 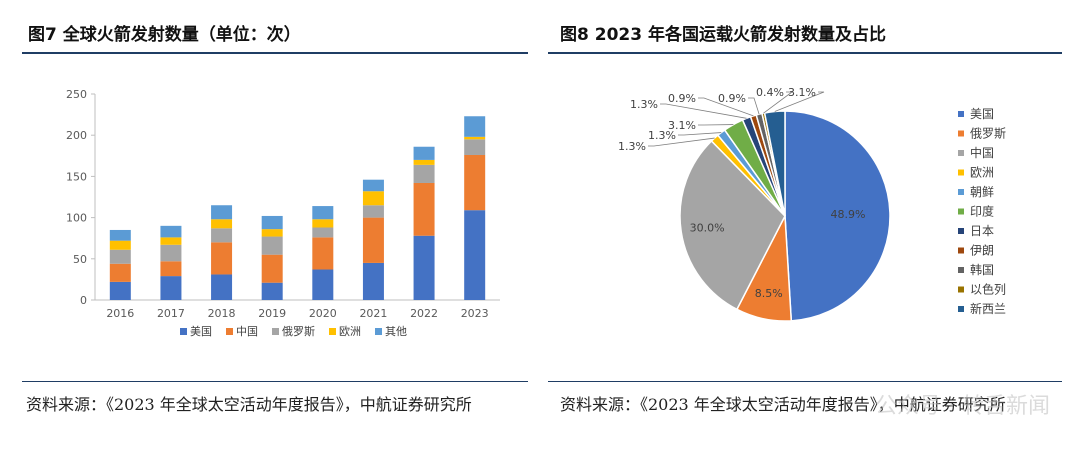 What do you see at coordinates (80, 259) in the screenshot?
I see `y-tick-label: 50` at bounding box center [80, 259].